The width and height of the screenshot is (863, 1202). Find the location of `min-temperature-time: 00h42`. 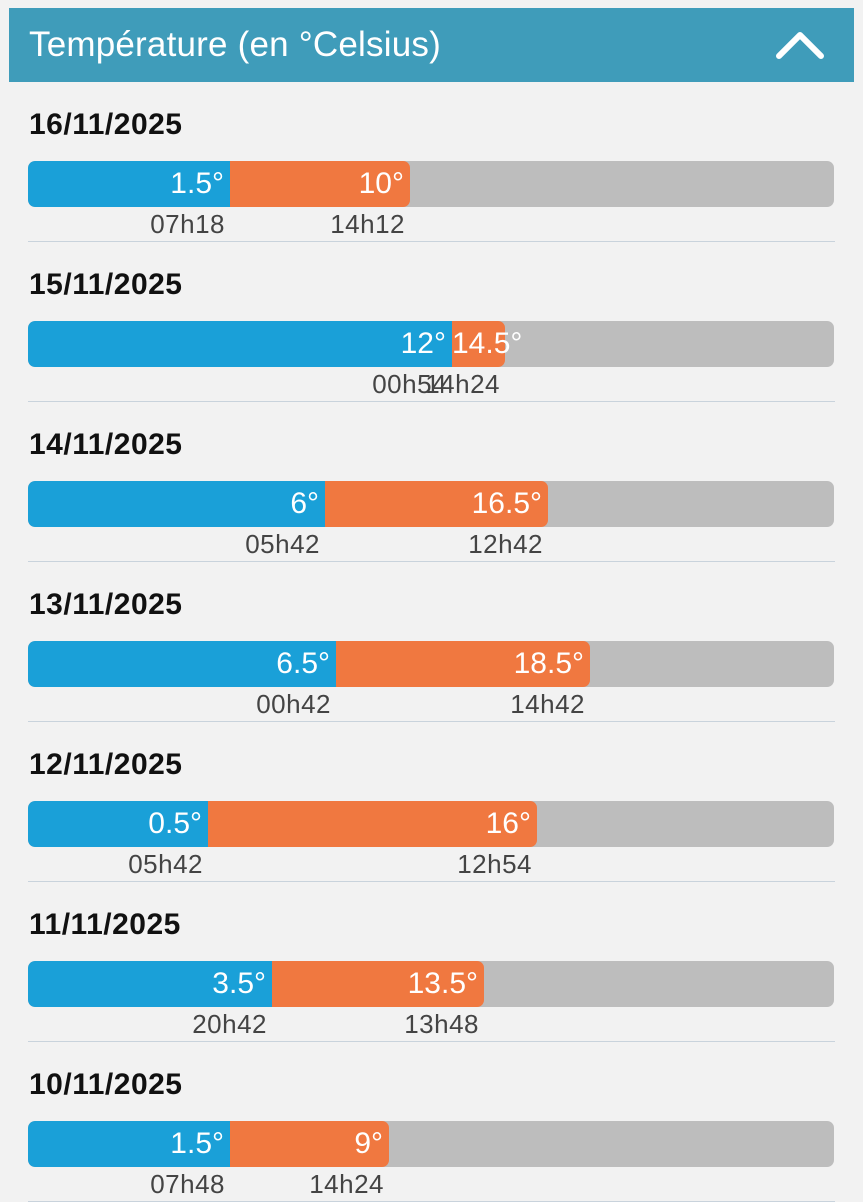

min-temperature-time: 00h42 is located at coordinates (293, 704).